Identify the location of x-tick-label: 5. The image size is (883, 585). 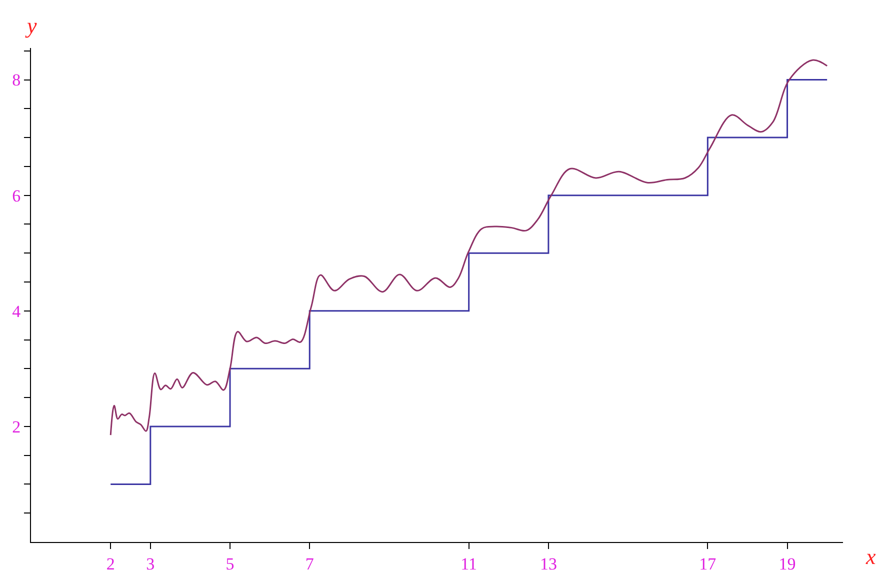
(230, 564).